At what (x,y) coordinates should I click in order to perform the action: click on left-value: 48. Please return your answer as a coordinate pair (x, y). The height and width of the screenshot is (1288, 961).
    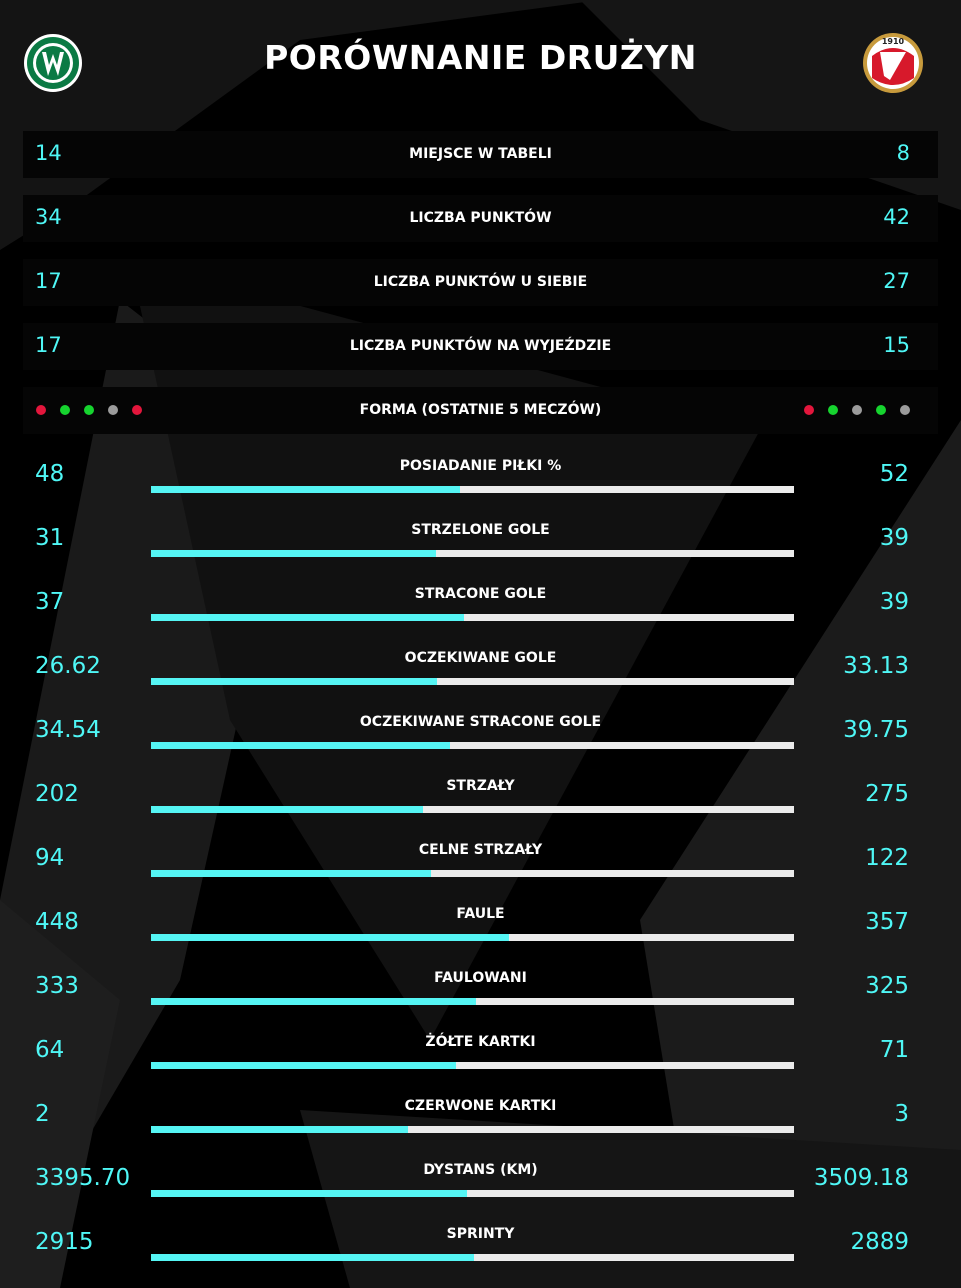
    Looking at the image, I should click on (50, 474).